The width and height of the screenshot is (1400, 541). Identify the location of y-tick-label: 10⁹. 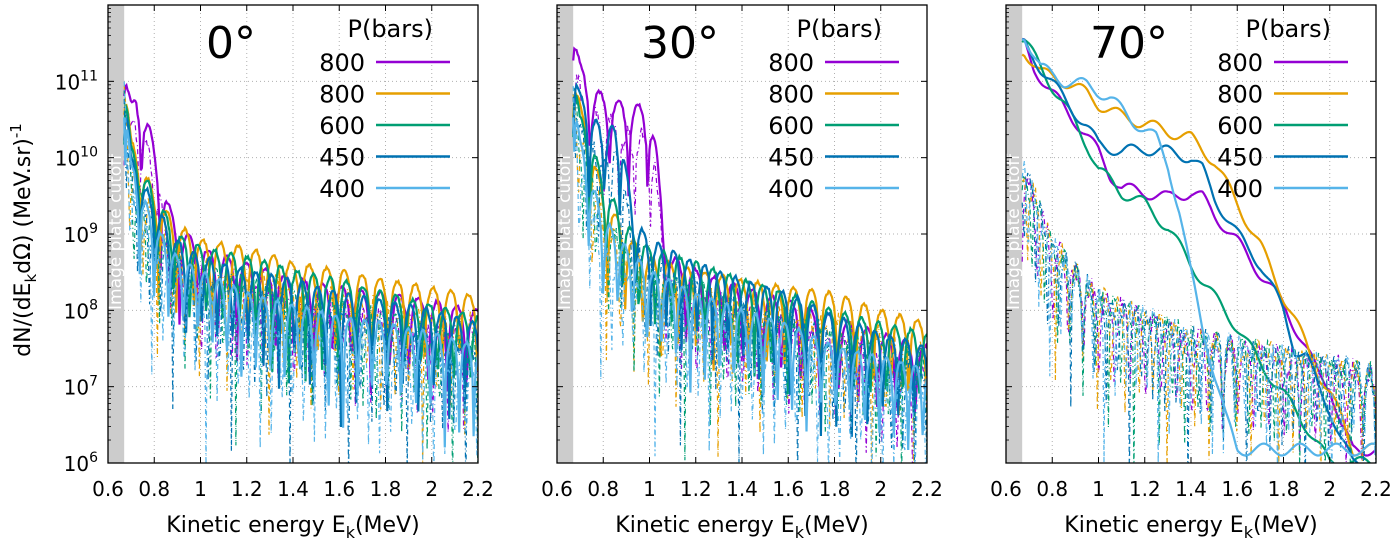
(81, 234).